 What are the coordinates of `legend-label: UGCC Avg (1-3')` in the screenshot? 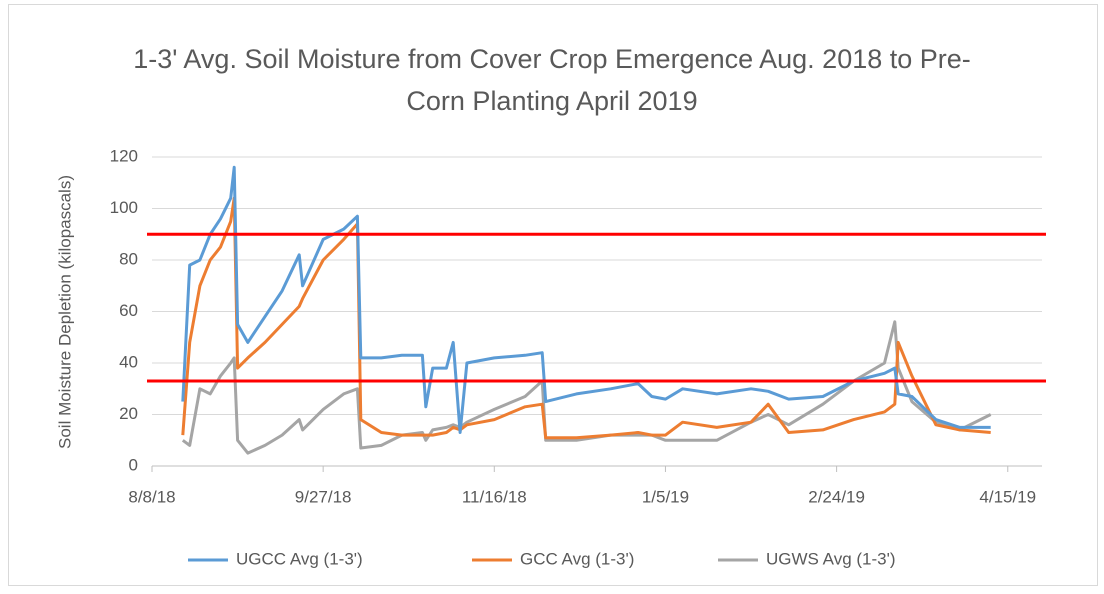 It's located at (299, 558).